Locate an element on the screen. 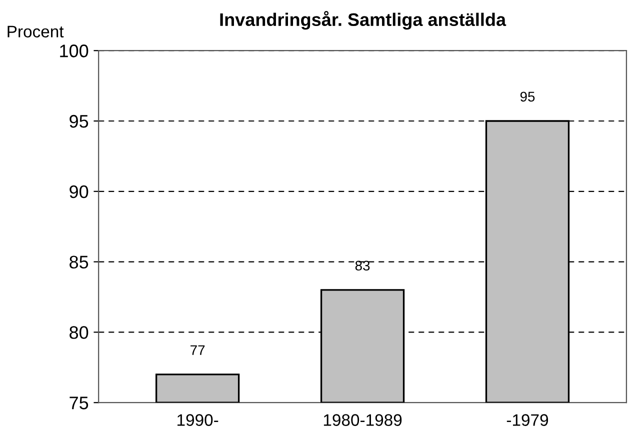 This screenshot has height=440, width=636. y-tick-label: 75 is located at coordinates (79, 403).